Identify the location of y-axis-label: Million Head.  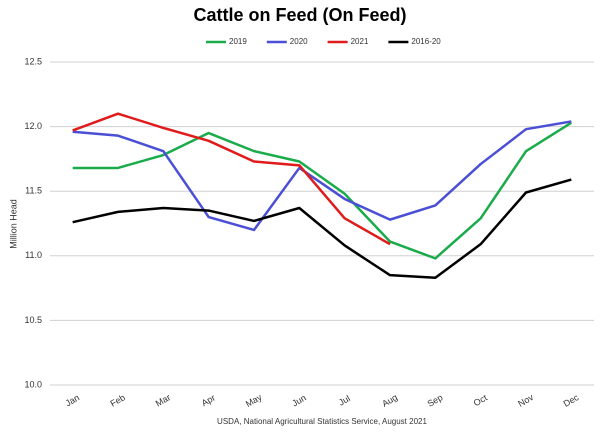
(13, 224).